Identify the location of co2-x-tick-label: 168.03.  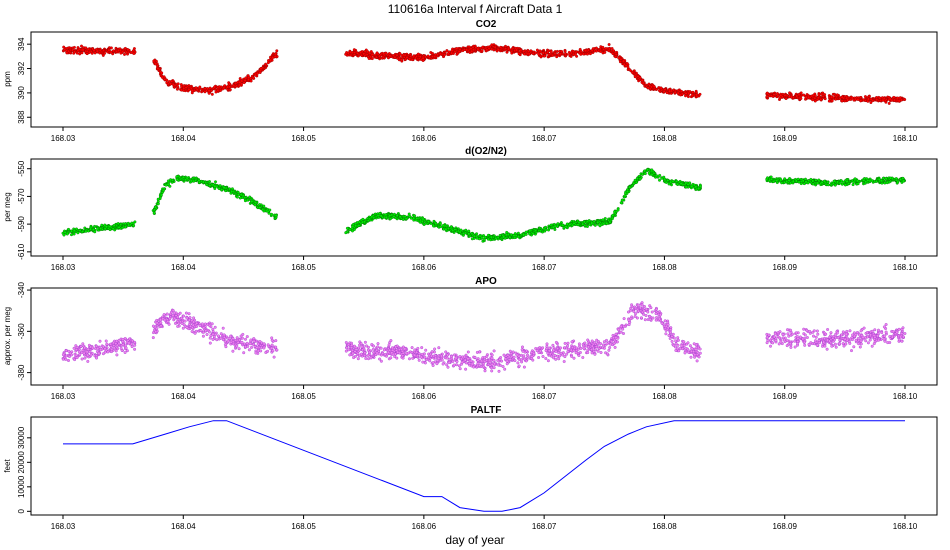
(63, 138).